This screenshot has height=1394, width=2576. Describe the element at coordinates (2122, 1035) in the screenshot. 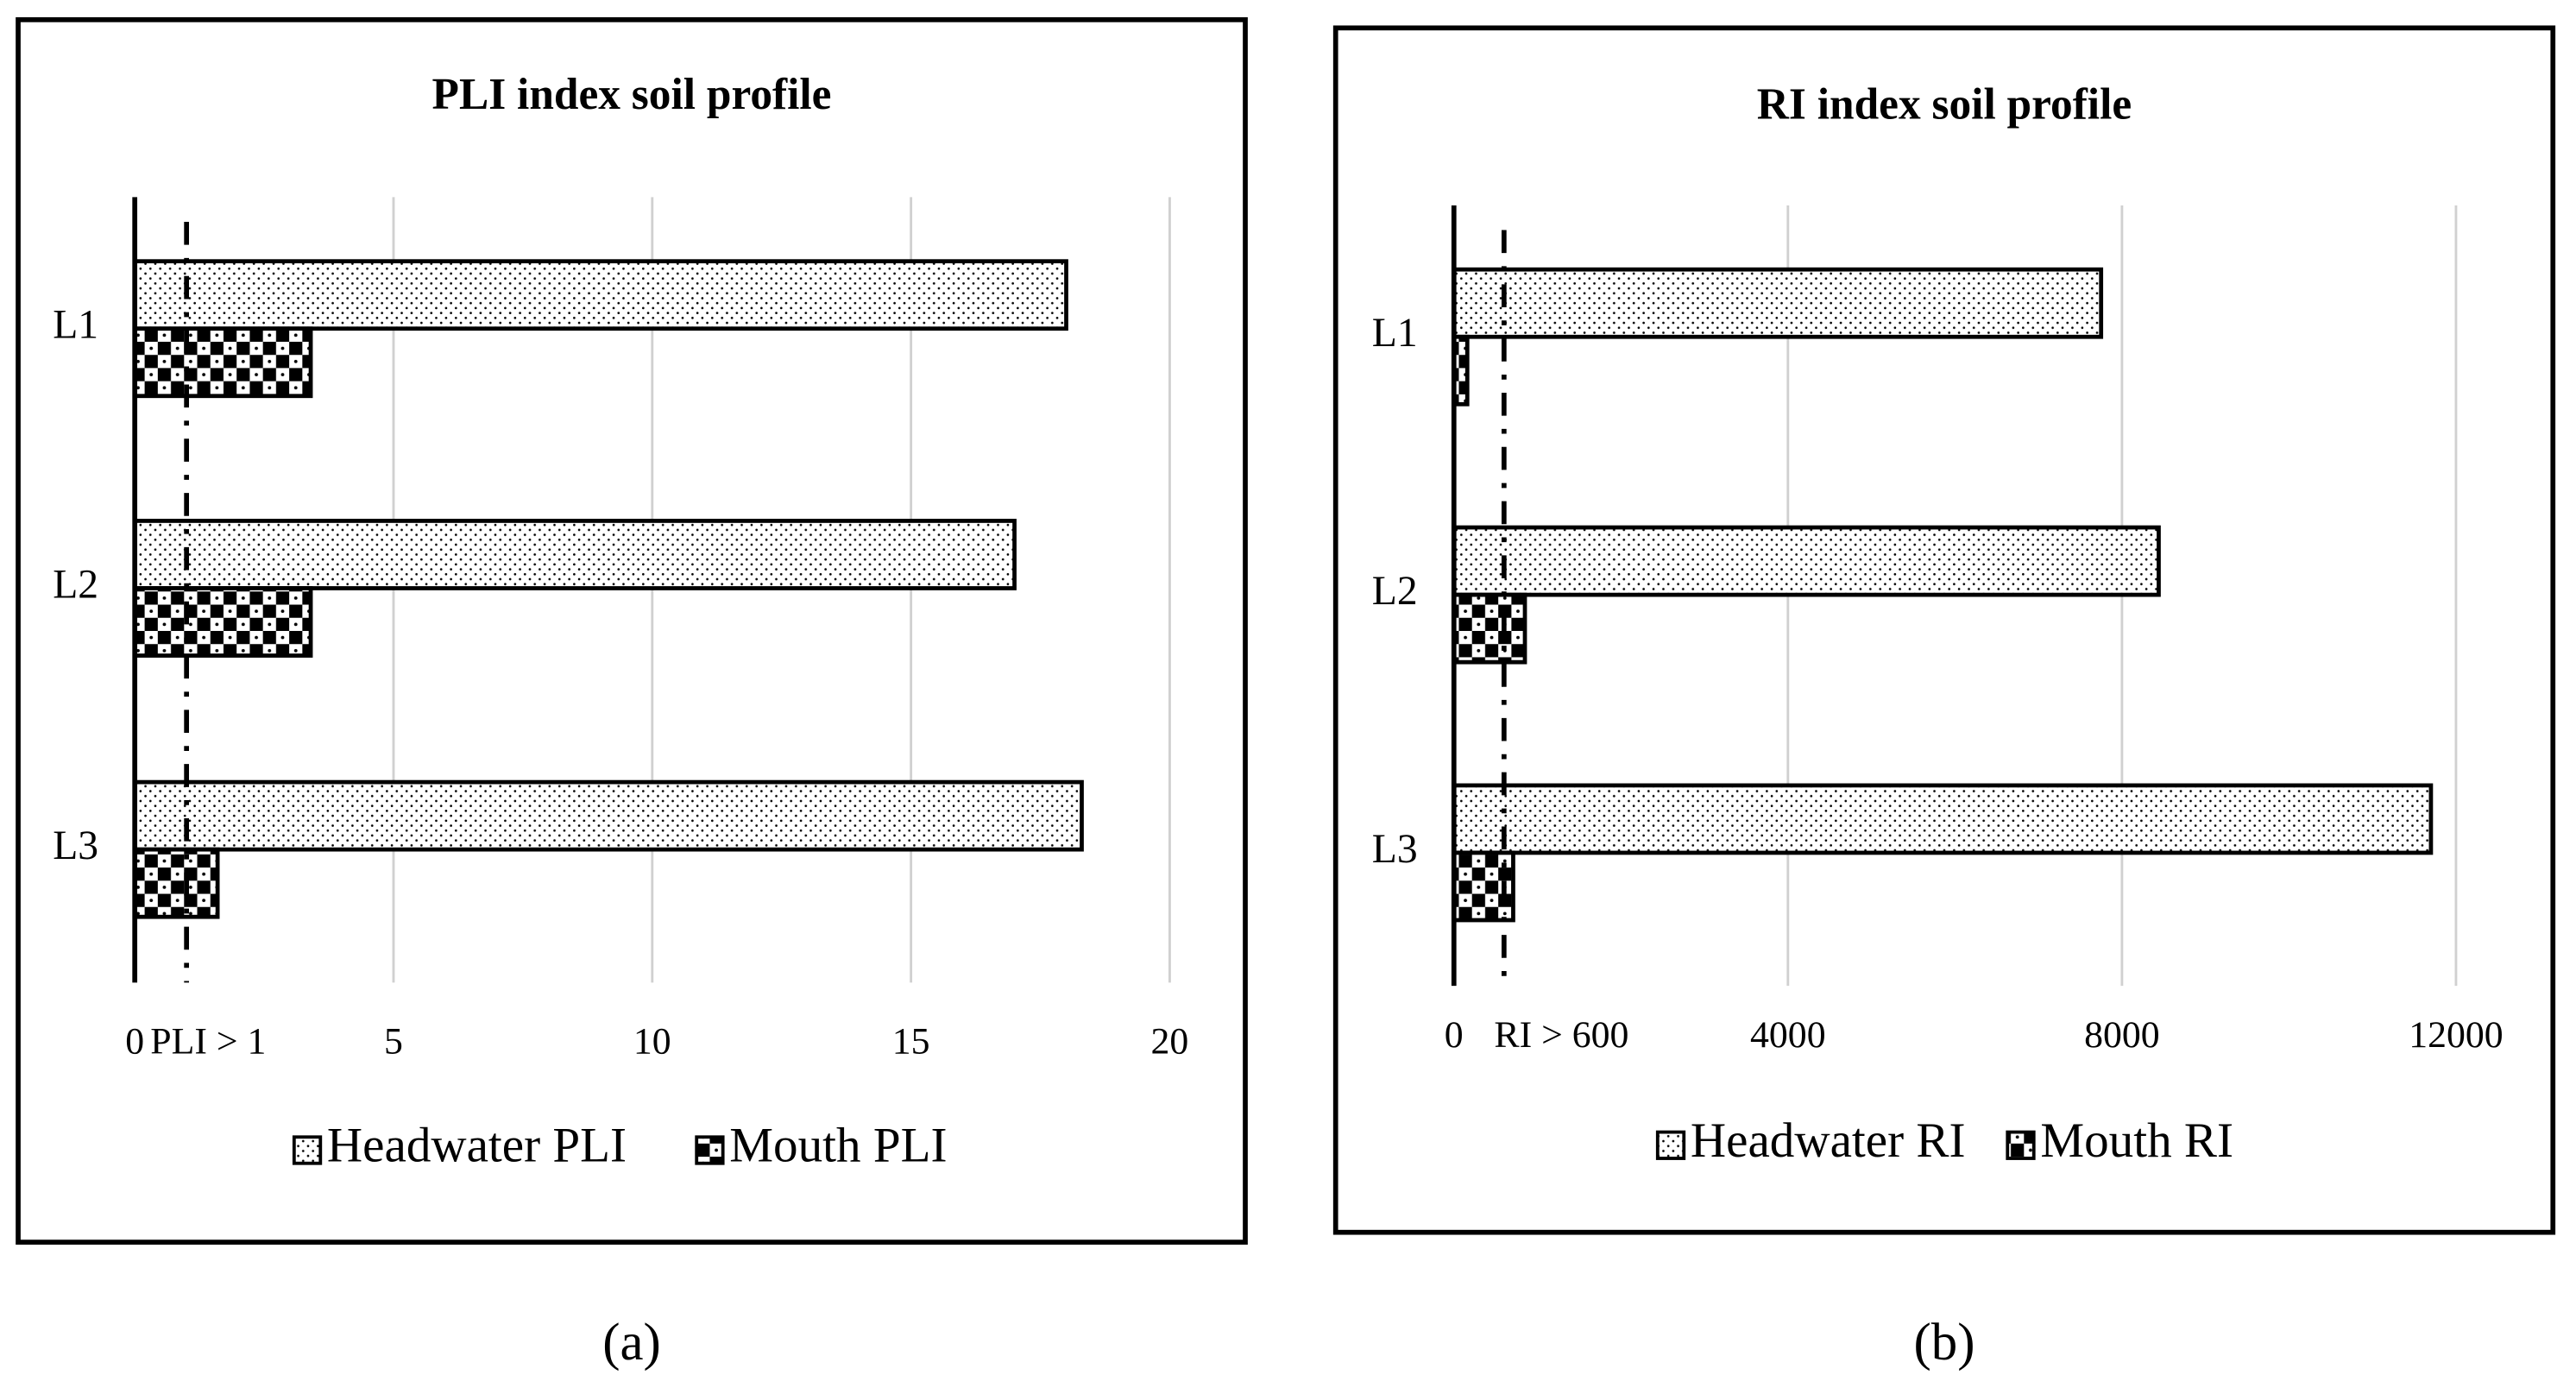

I see `x-tick-label: 8000` at that location.